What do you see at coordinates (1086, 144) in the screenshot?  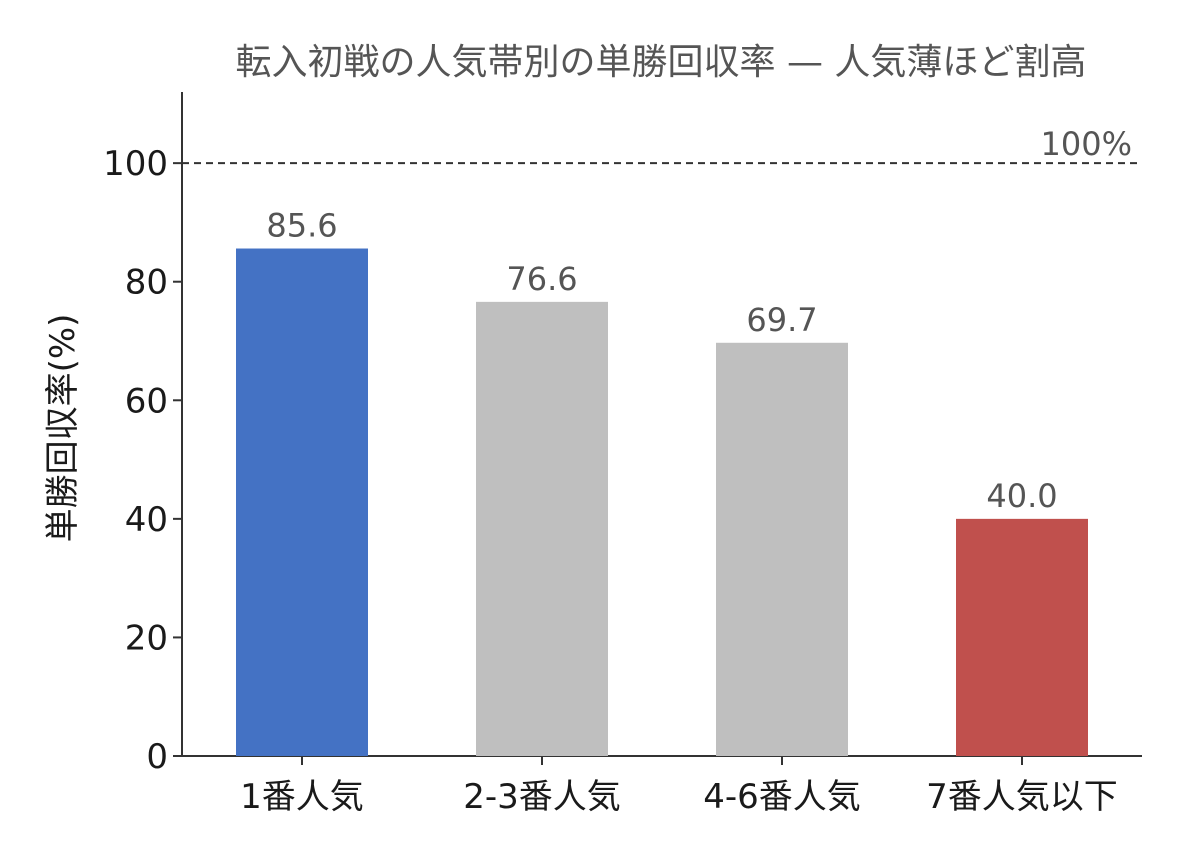 I see `reference-line-label: 100%` at bounding box center [1086, 144].